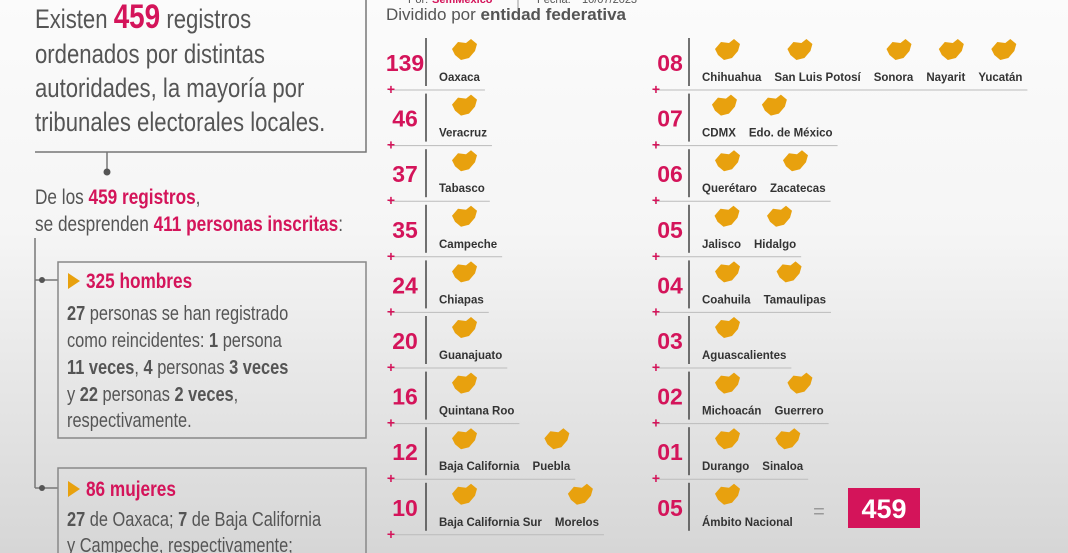  I want to click on total-box, so click(884, 508).